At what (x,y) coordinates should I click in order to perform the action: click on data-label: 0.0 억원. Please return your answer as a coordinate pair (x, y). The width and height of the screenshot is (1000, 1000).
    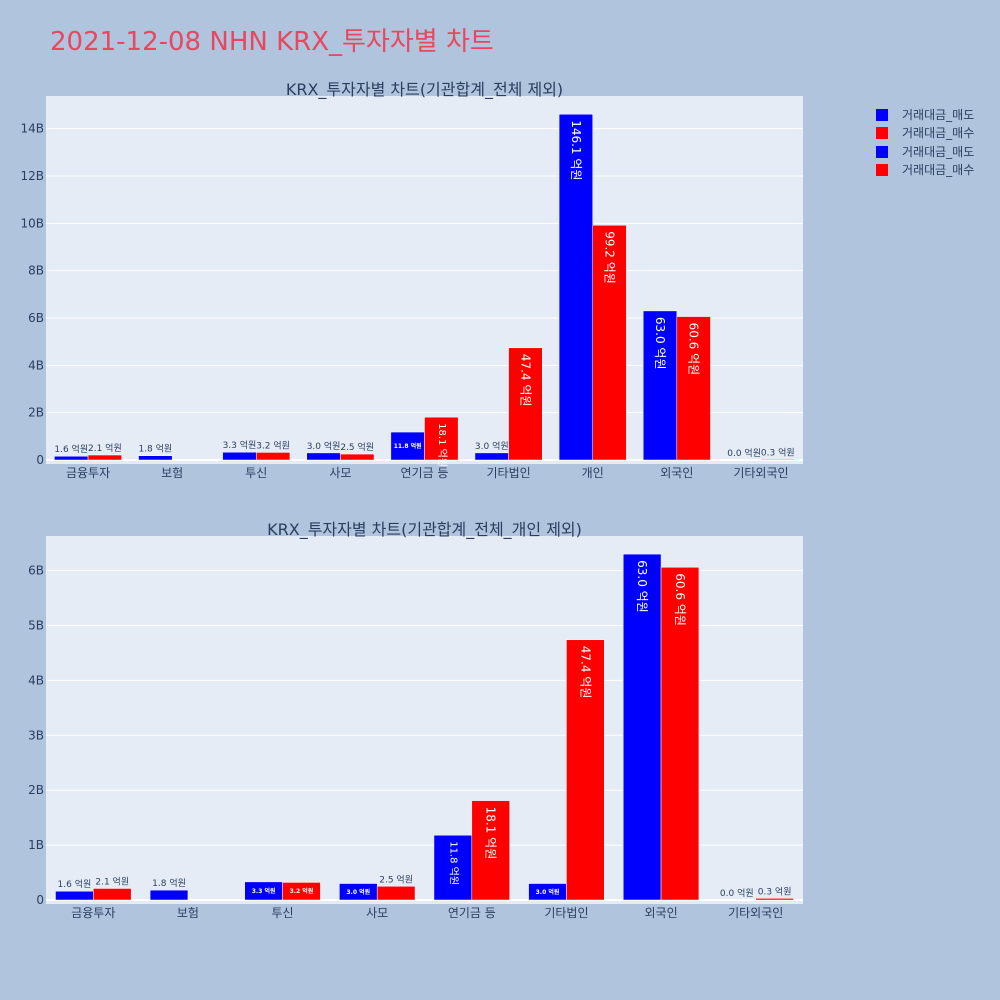
    Looking at the image, I should click on (744, 453).